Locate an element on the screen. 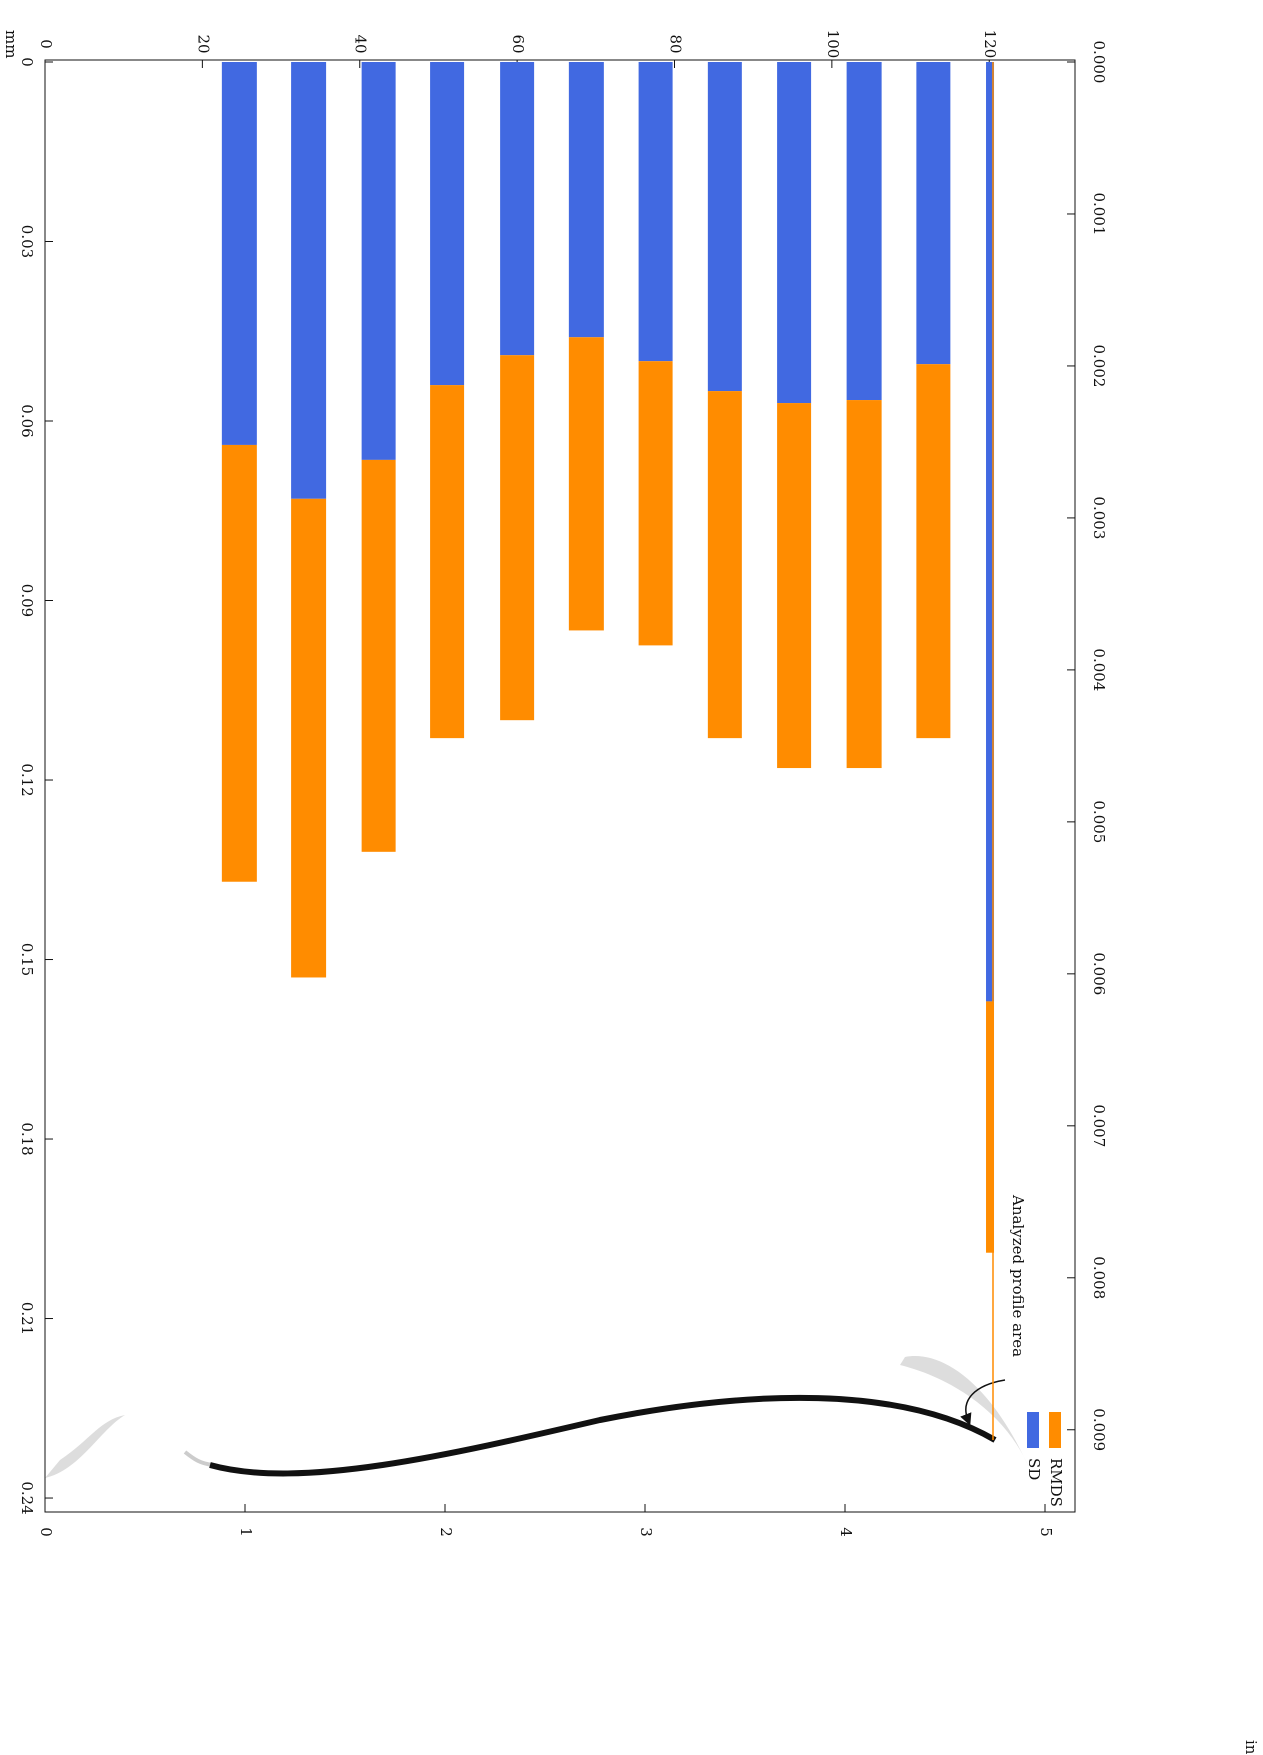 This screenshot has height=1755, width=1263. y2-tick-label: 0.002 is located at coordinates (1099, 365).